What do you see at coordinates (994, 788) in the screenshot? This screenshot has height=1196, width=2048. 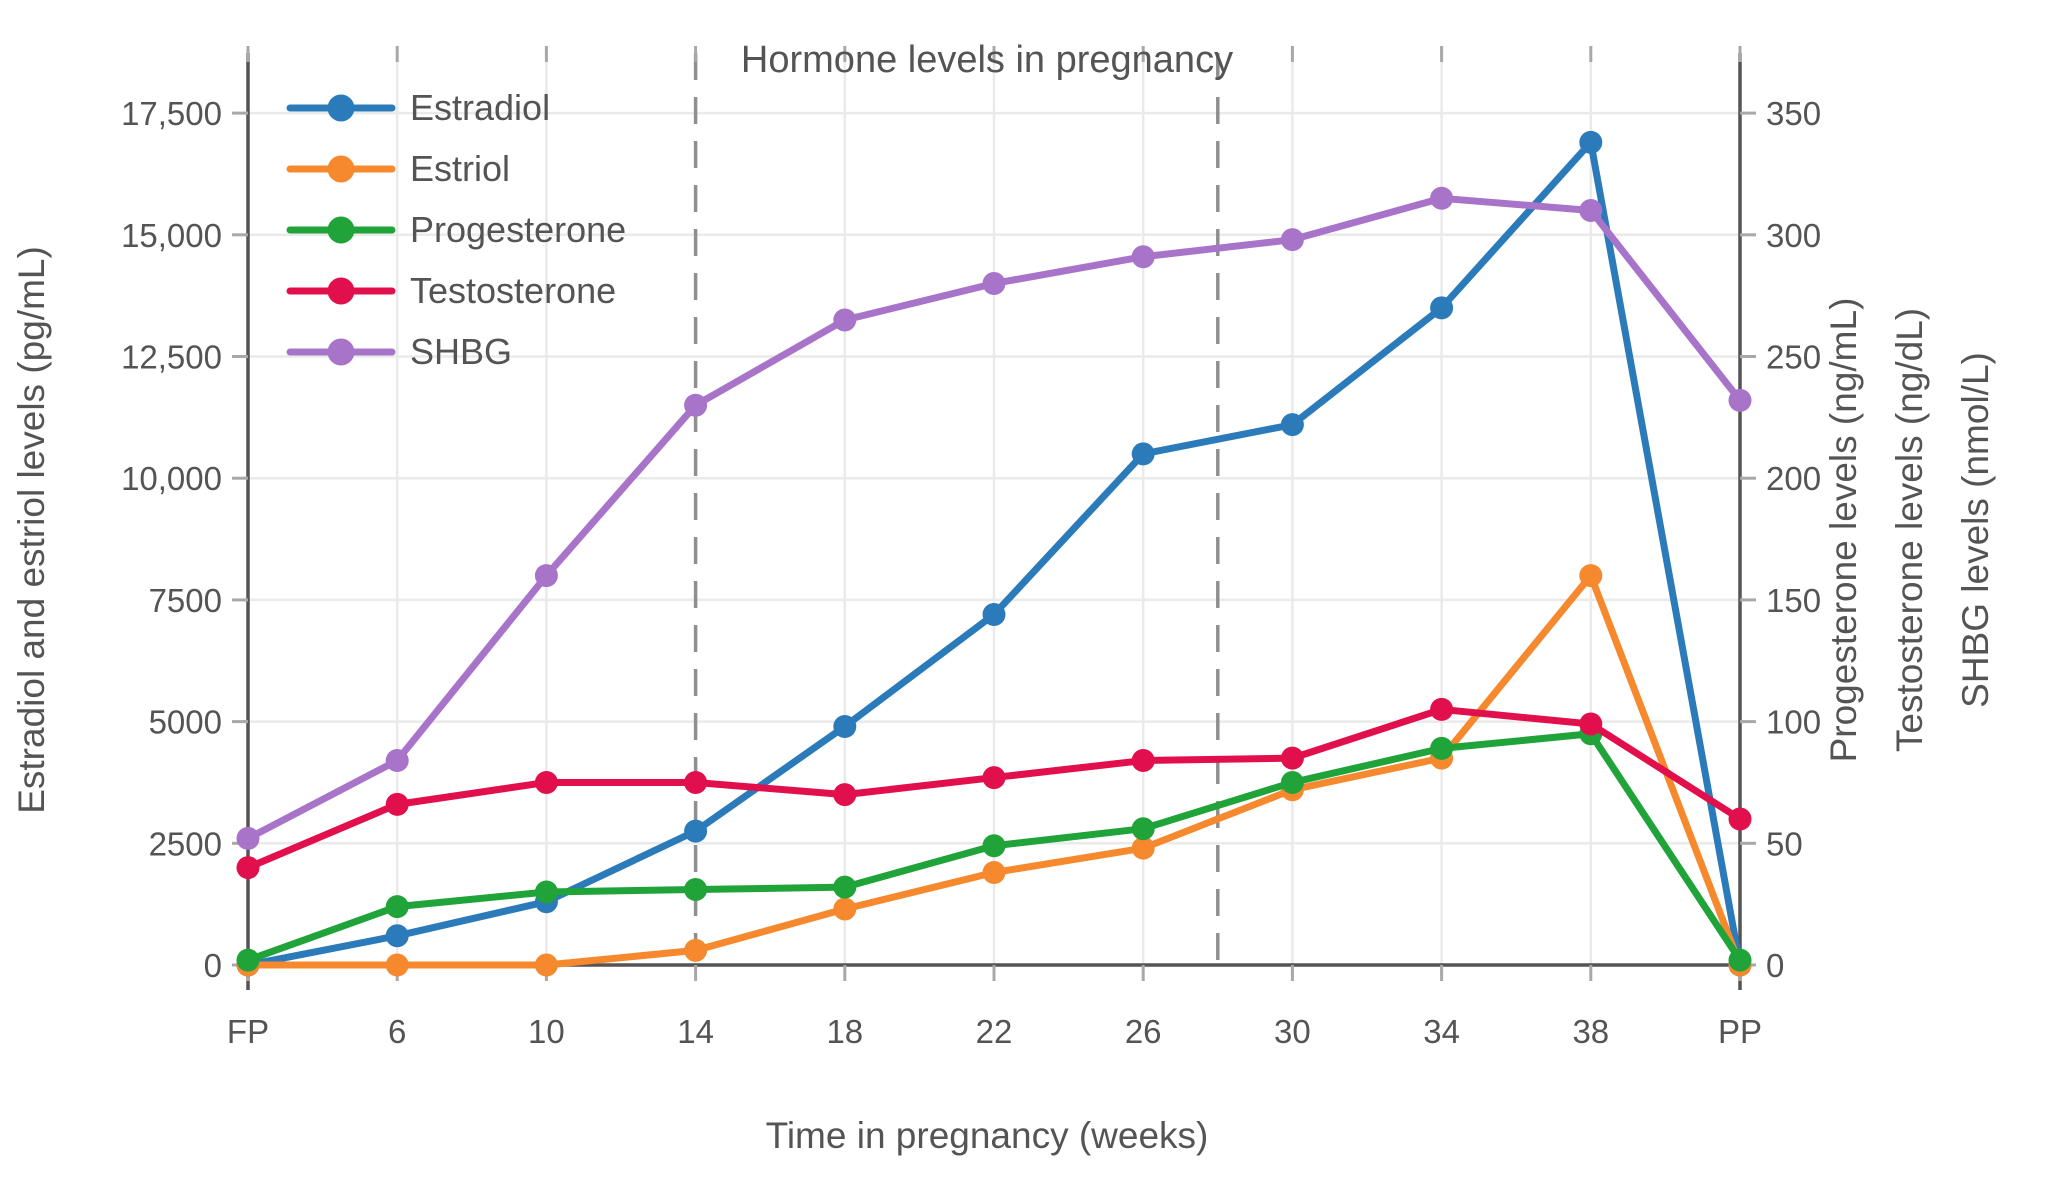 I see `series-testosterone` at bounding box center [994, 788].